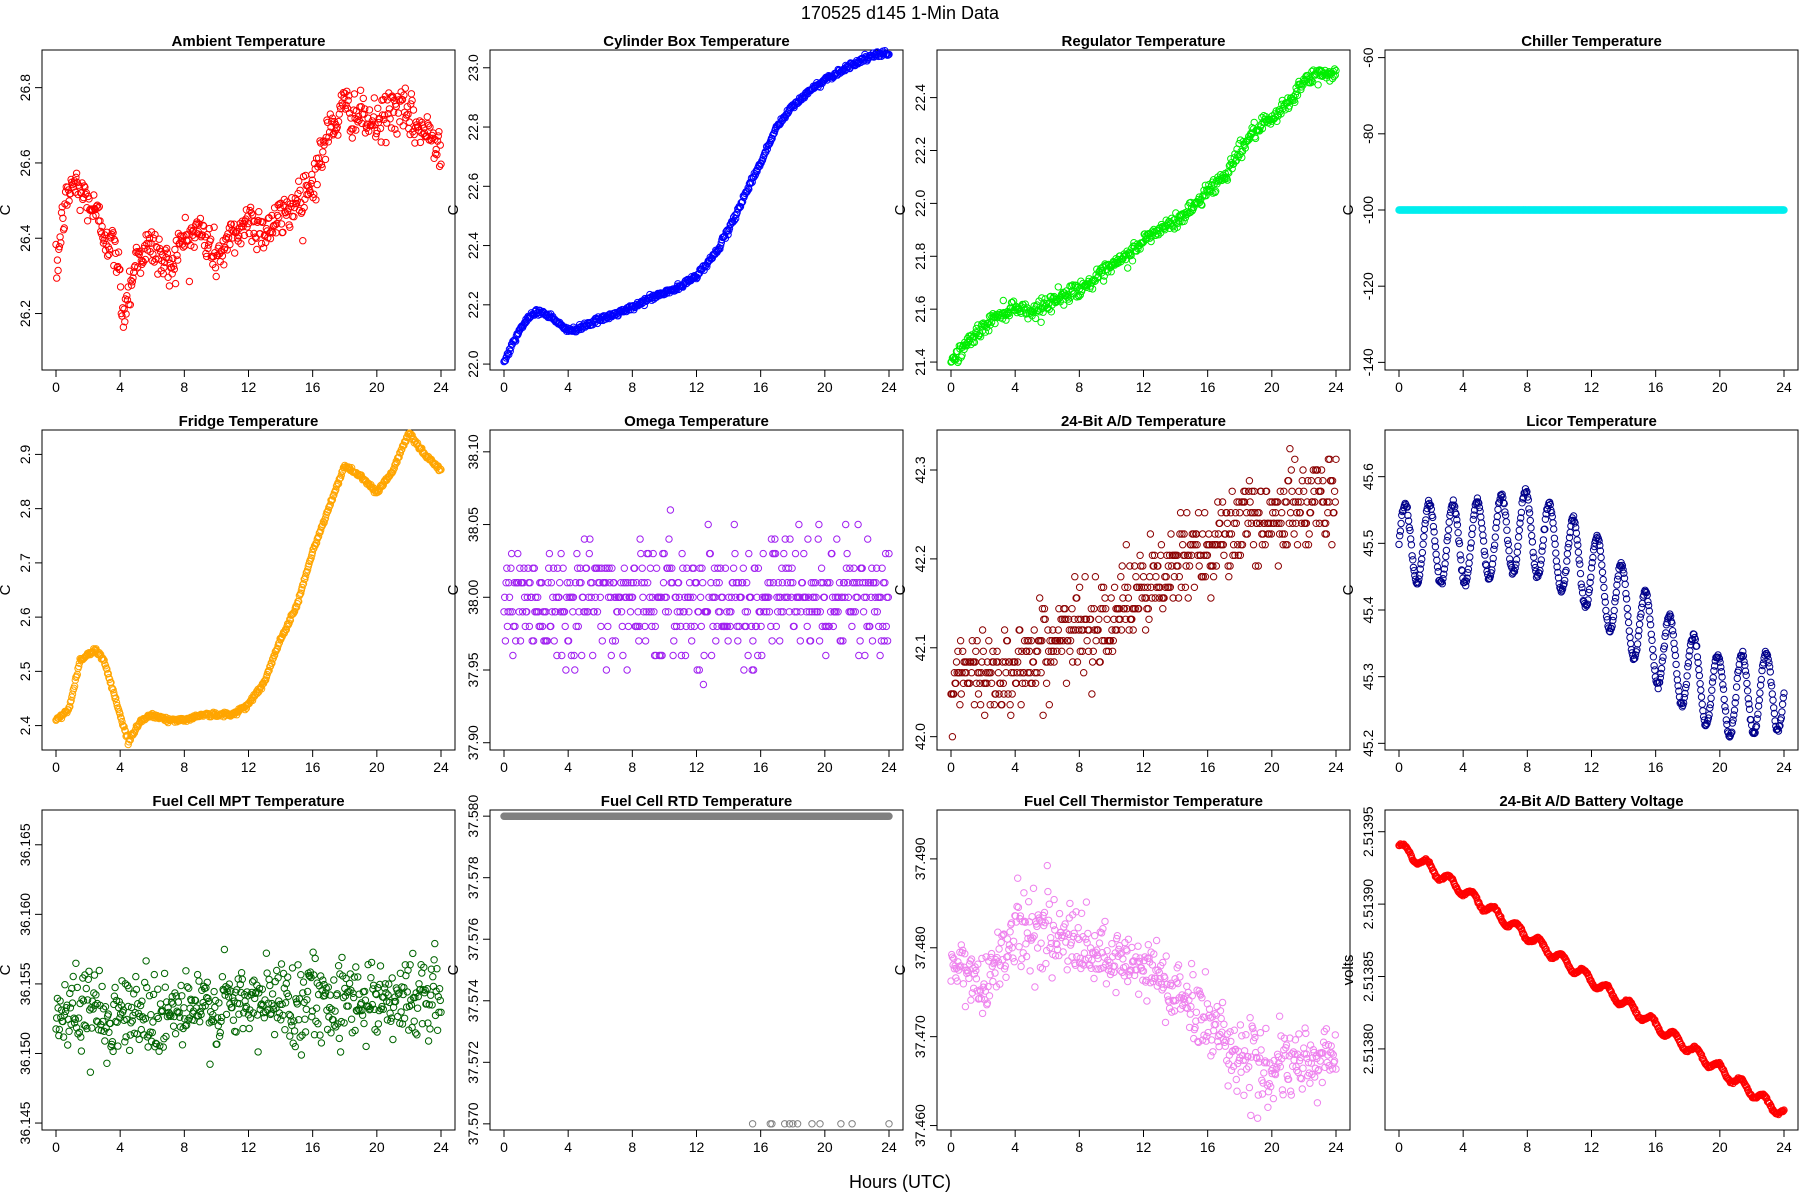  What do you see at coordinates (1591, 421) in the screenshot?
I see `panel-title: Licor Temperature` at bounding box center [1591, 421].